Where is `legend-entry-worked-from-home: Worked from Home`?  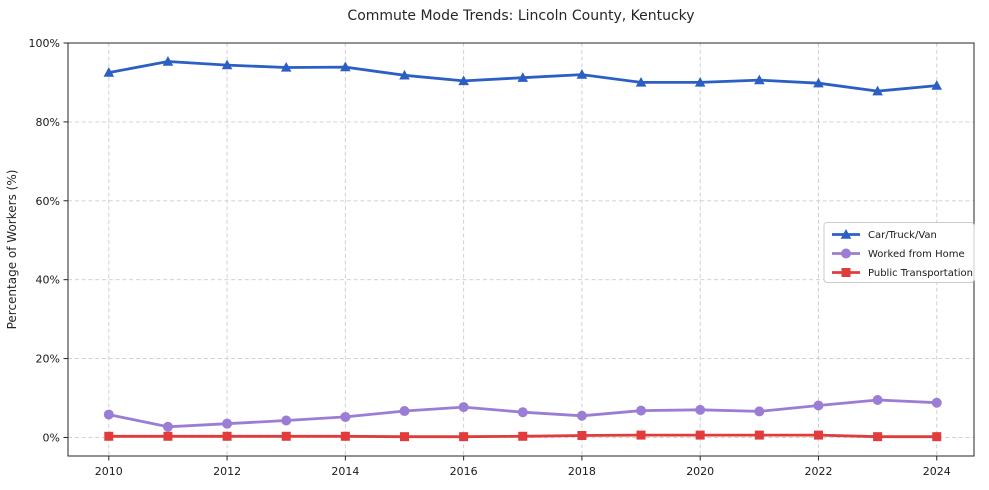
legend-entry-worked-from-home: Worked from Home is located at coordinates (898, 254).